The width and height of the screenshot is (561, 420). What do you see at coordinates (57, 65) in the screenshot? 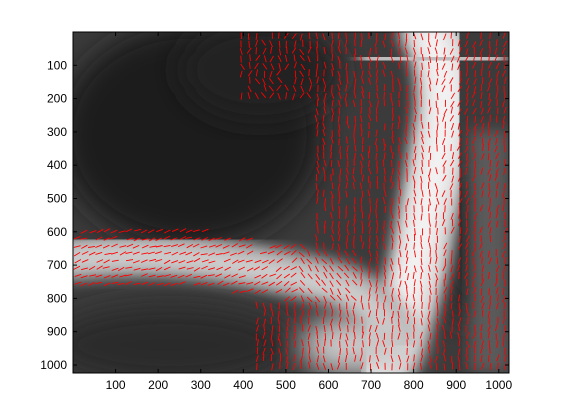
I see `y-tick-label: 100` at bounding box center [57, 65].